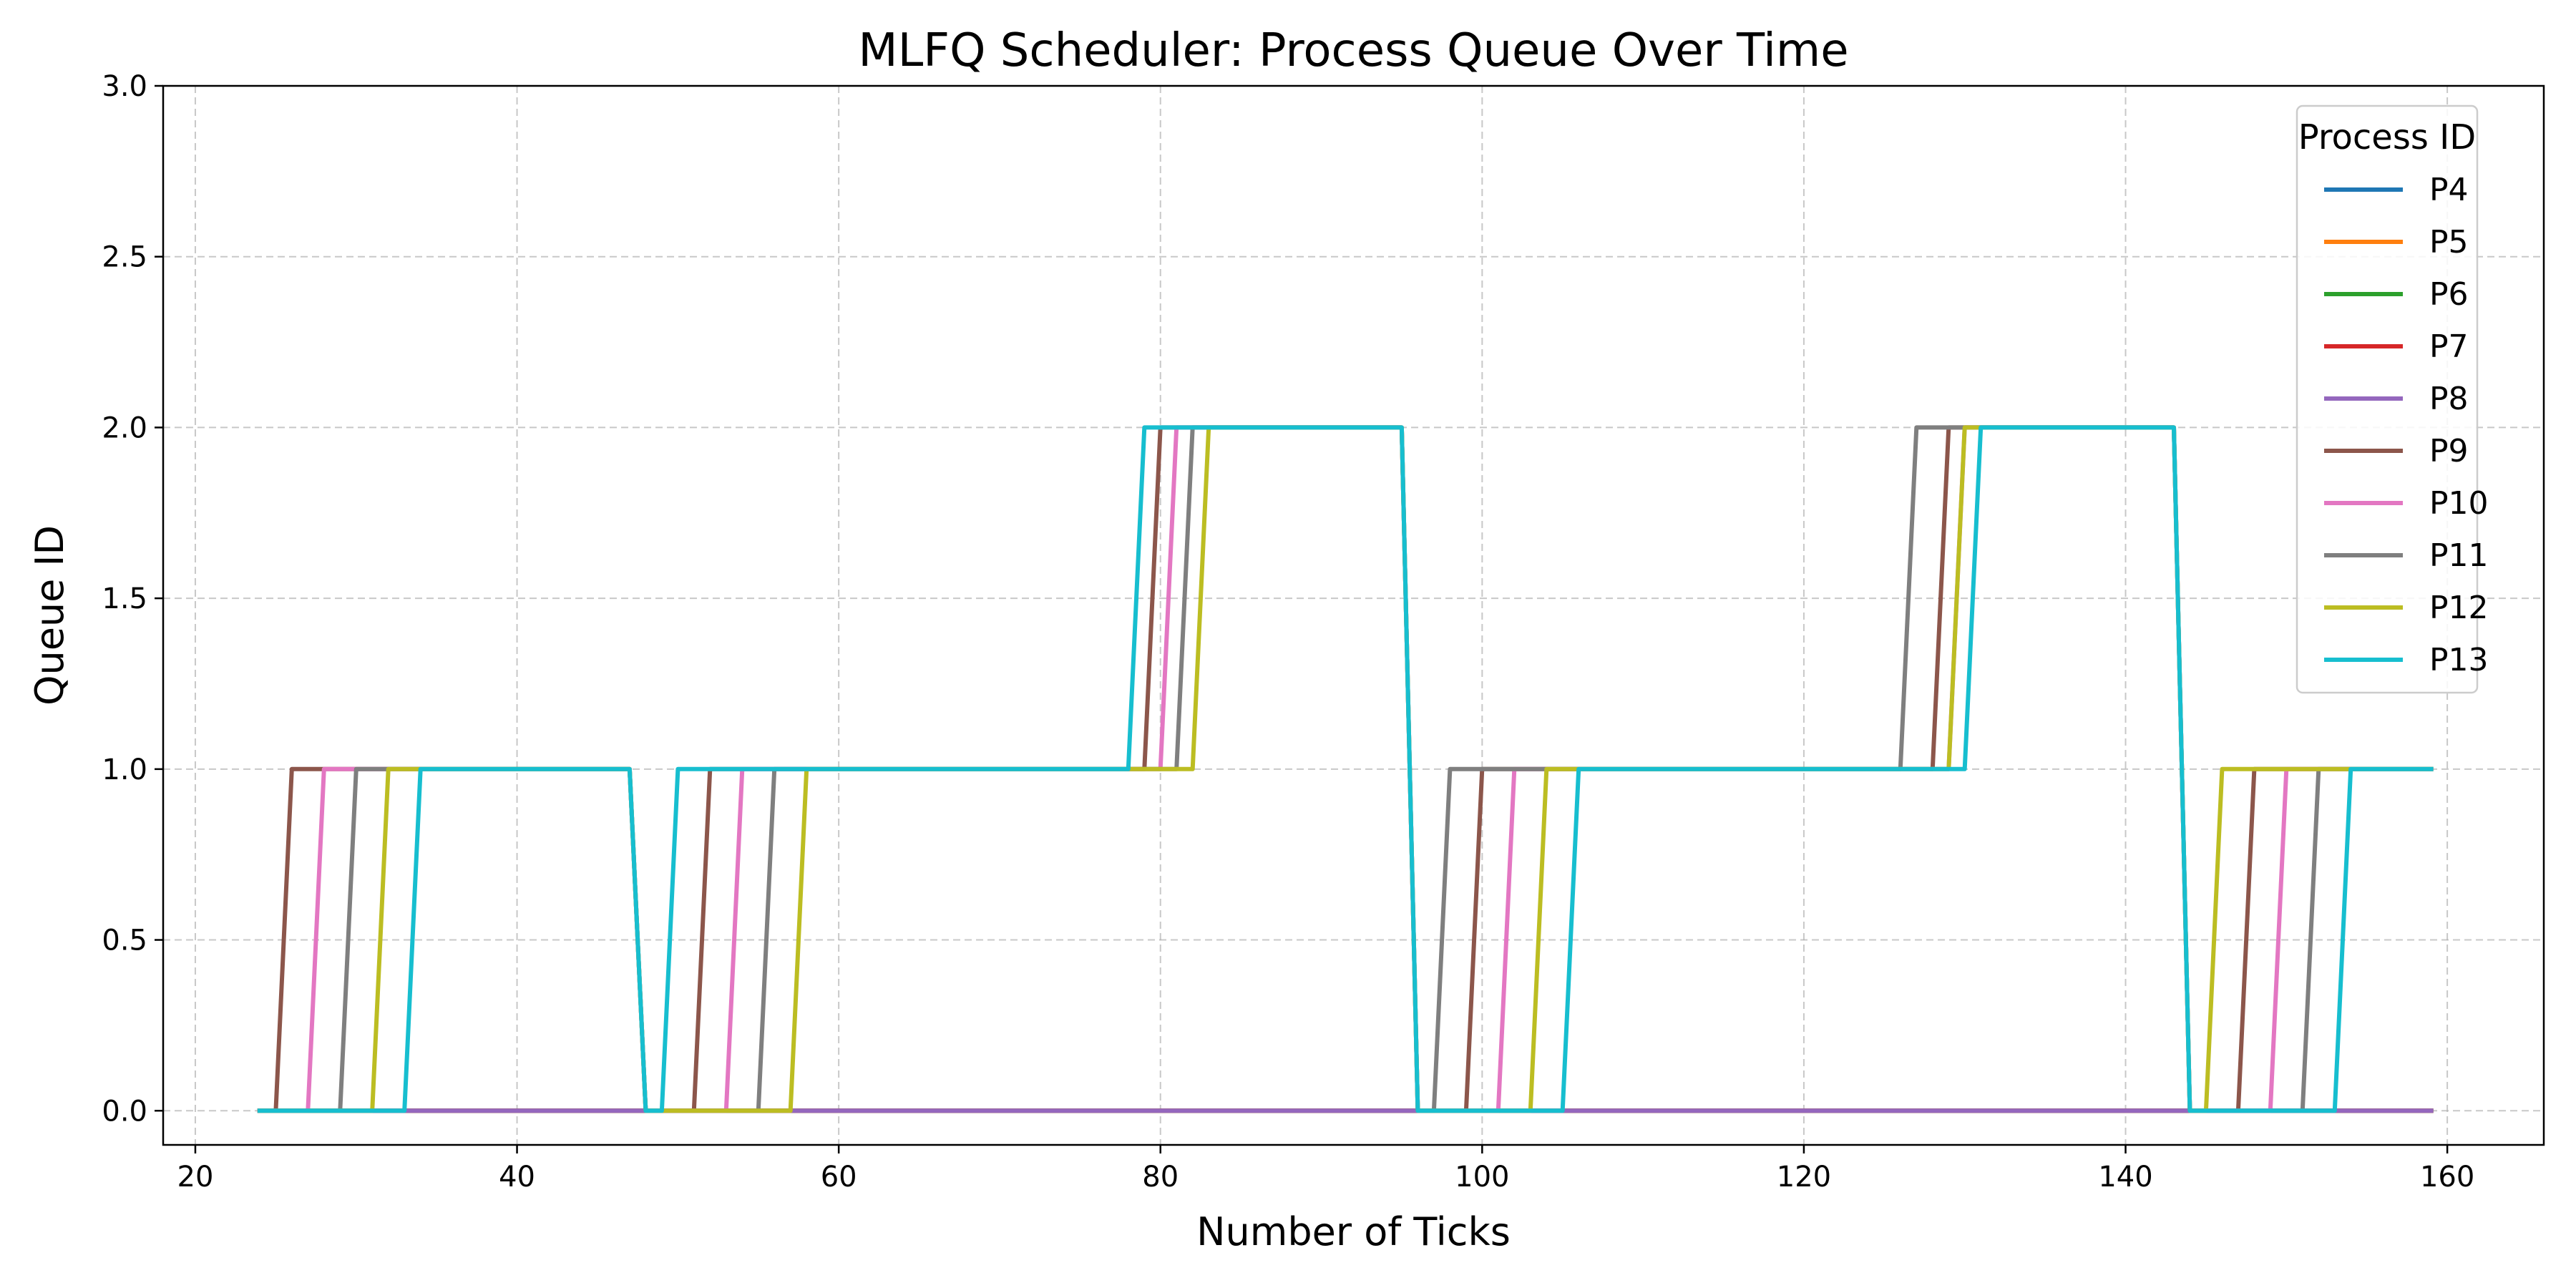 This screenshot has width=2576, height=1288. I want to click on x-tick-label: 20, so click(195, 1177).